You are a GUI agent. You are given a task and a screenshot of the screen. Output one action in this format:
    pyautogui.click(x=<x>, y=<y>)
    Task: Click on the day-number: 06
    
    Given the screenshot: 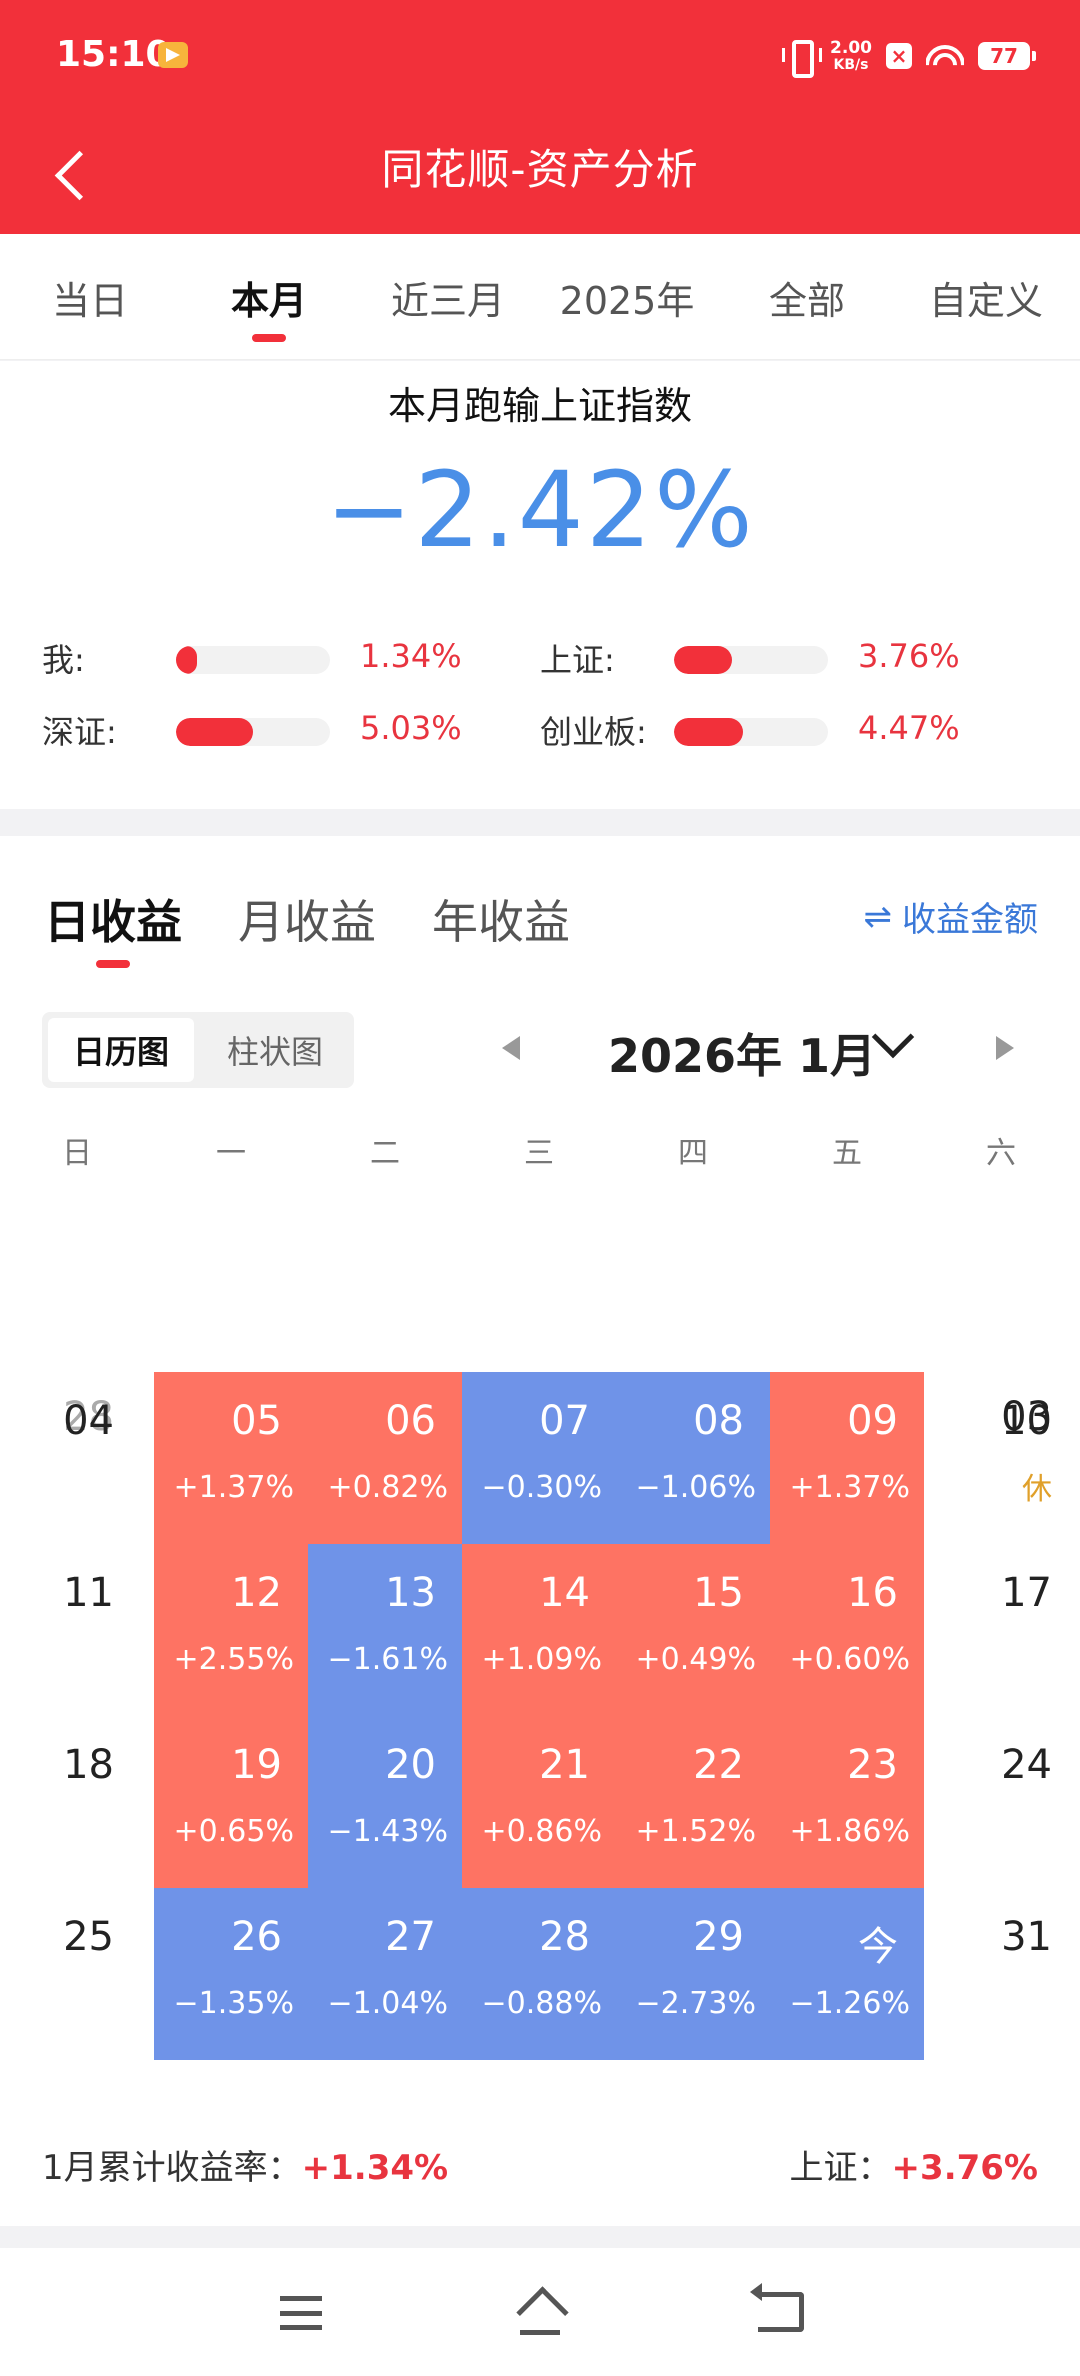 What is the action you would take?
    pyautogui.click(x=410, y=1421)
    